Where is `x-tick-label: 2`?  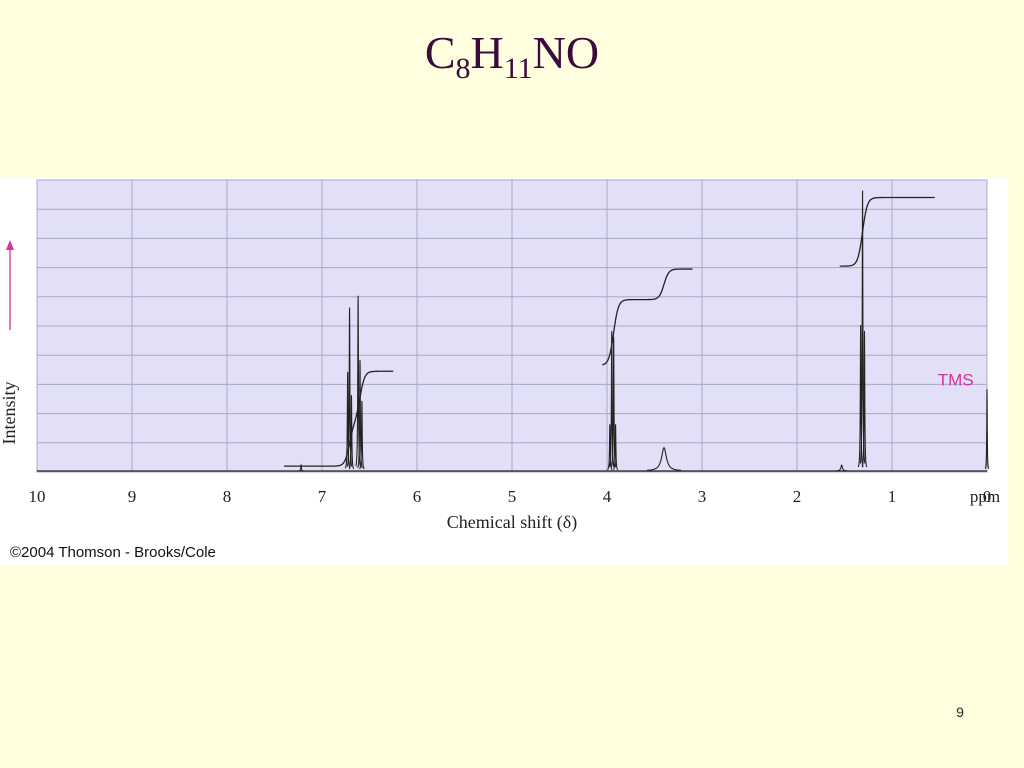
x-tick-label: 2 is located at coordinates (797, 496).